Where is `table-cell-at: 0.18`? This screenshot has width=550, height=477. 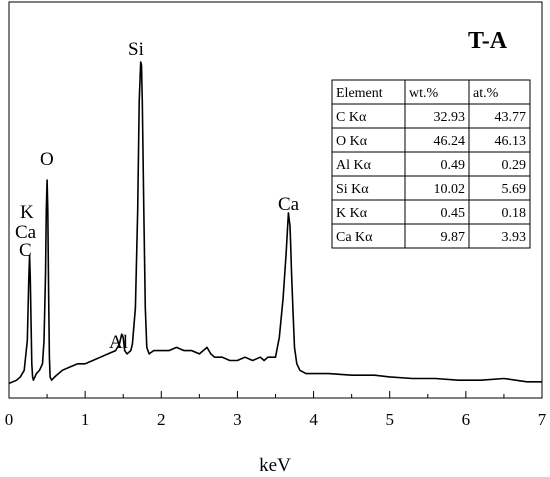
table-cell-at: 0.18 is located at coordinates (514, 213).